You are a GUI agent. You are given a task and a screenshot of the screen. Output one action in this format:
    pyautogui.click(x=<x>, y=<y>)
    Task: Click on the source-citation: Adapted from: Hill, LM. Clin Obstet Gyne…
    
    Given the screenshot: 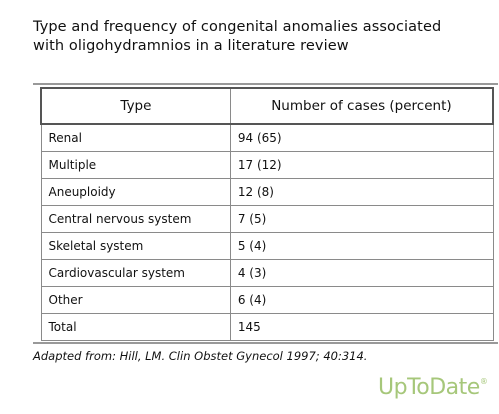 What is the action you would take?
    pyautogui.click(x=200, y=356)
    